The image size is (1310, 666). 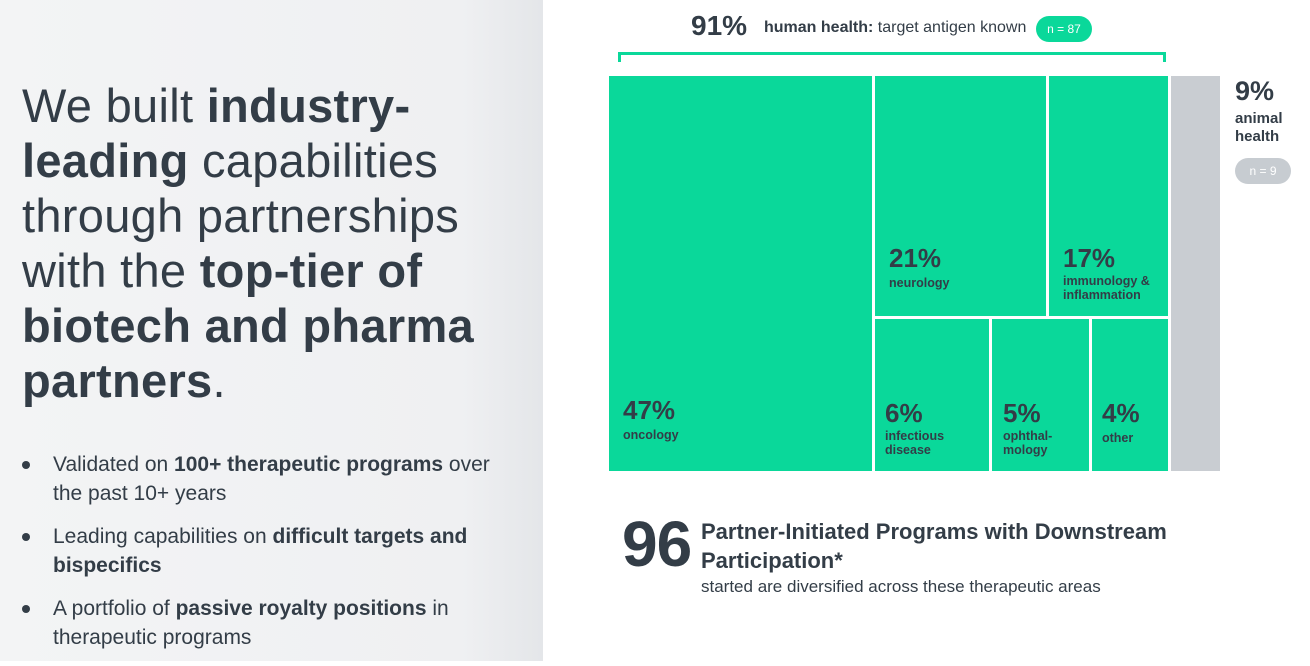 What do you see at coordinates (904, 413) in the screenshot?
I see `tile-percent: 6%` at bounding box center [904, 413].